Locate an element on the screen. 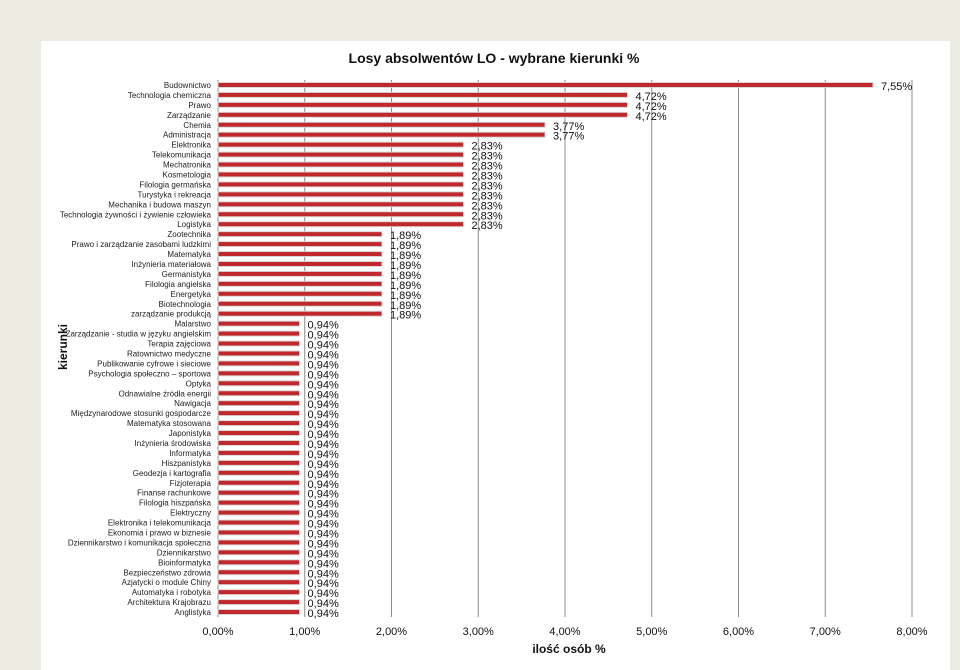 This screenshot has height=670, width=960. category-label: Bezpieczeństwo zdrowia is located at coordinates (167, 572).